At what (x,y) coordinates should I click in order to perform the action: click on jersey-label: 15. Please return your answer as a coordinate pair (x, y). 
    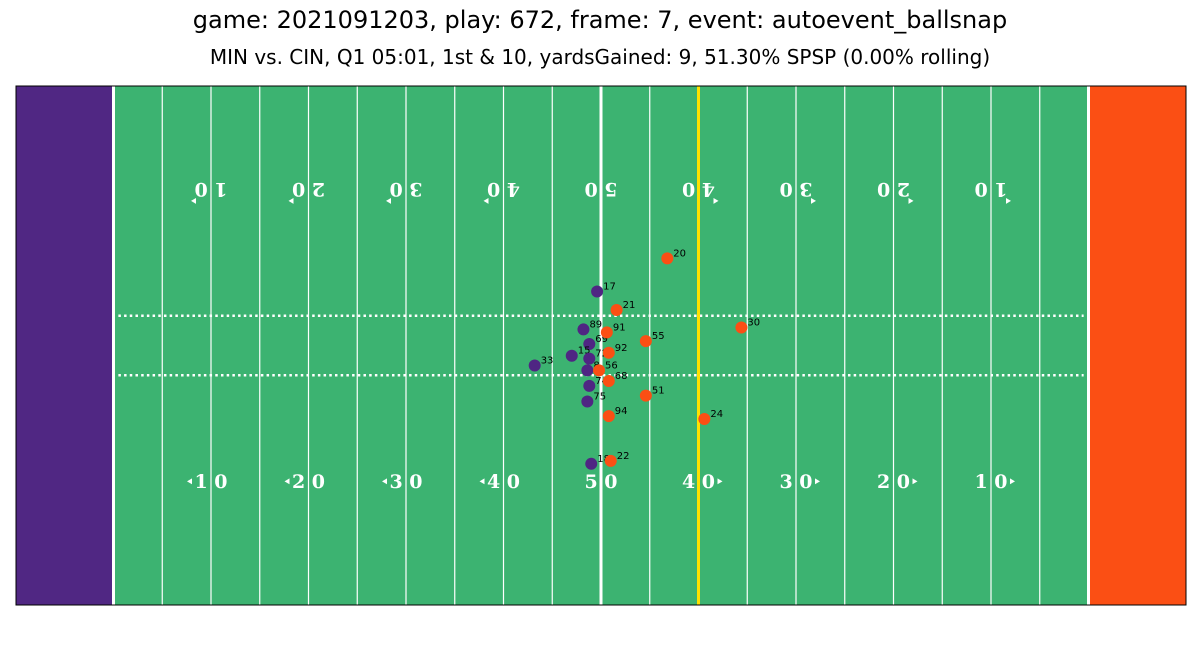
    Looking at the image, I should click on (584, 351).